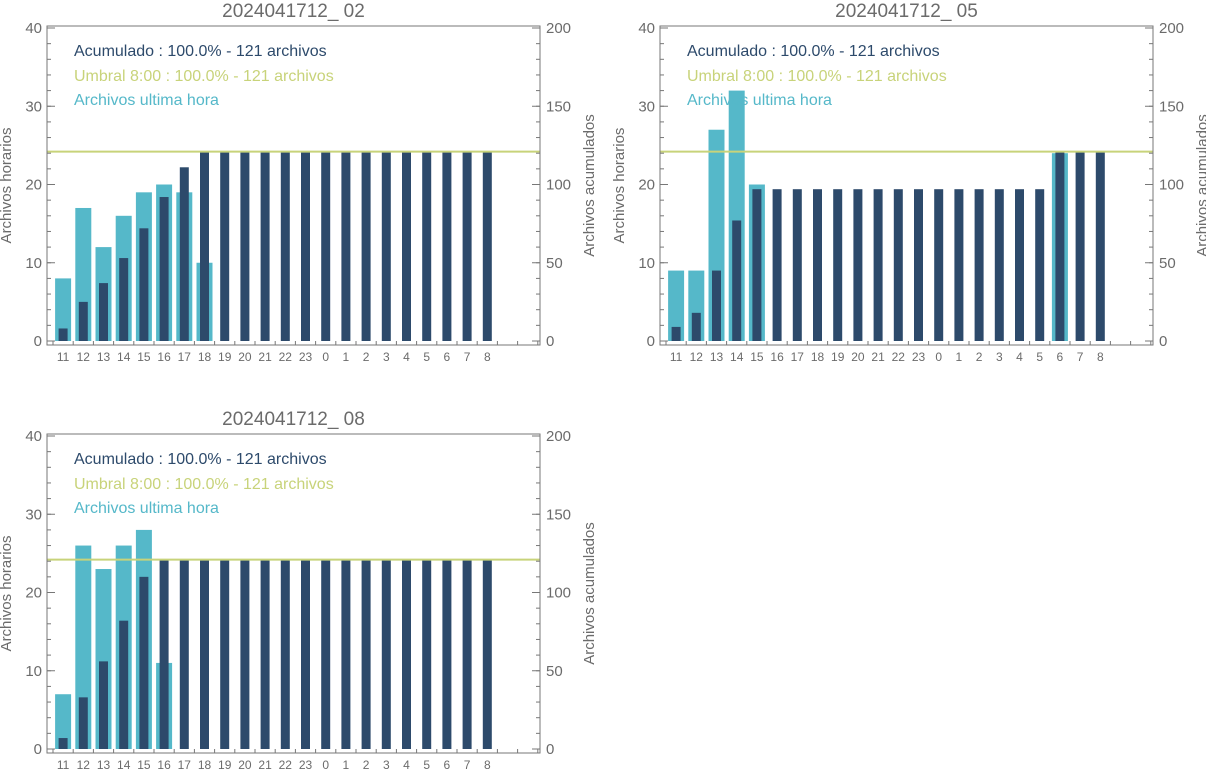  I want to click on hourly-bar, so click(676, 305).